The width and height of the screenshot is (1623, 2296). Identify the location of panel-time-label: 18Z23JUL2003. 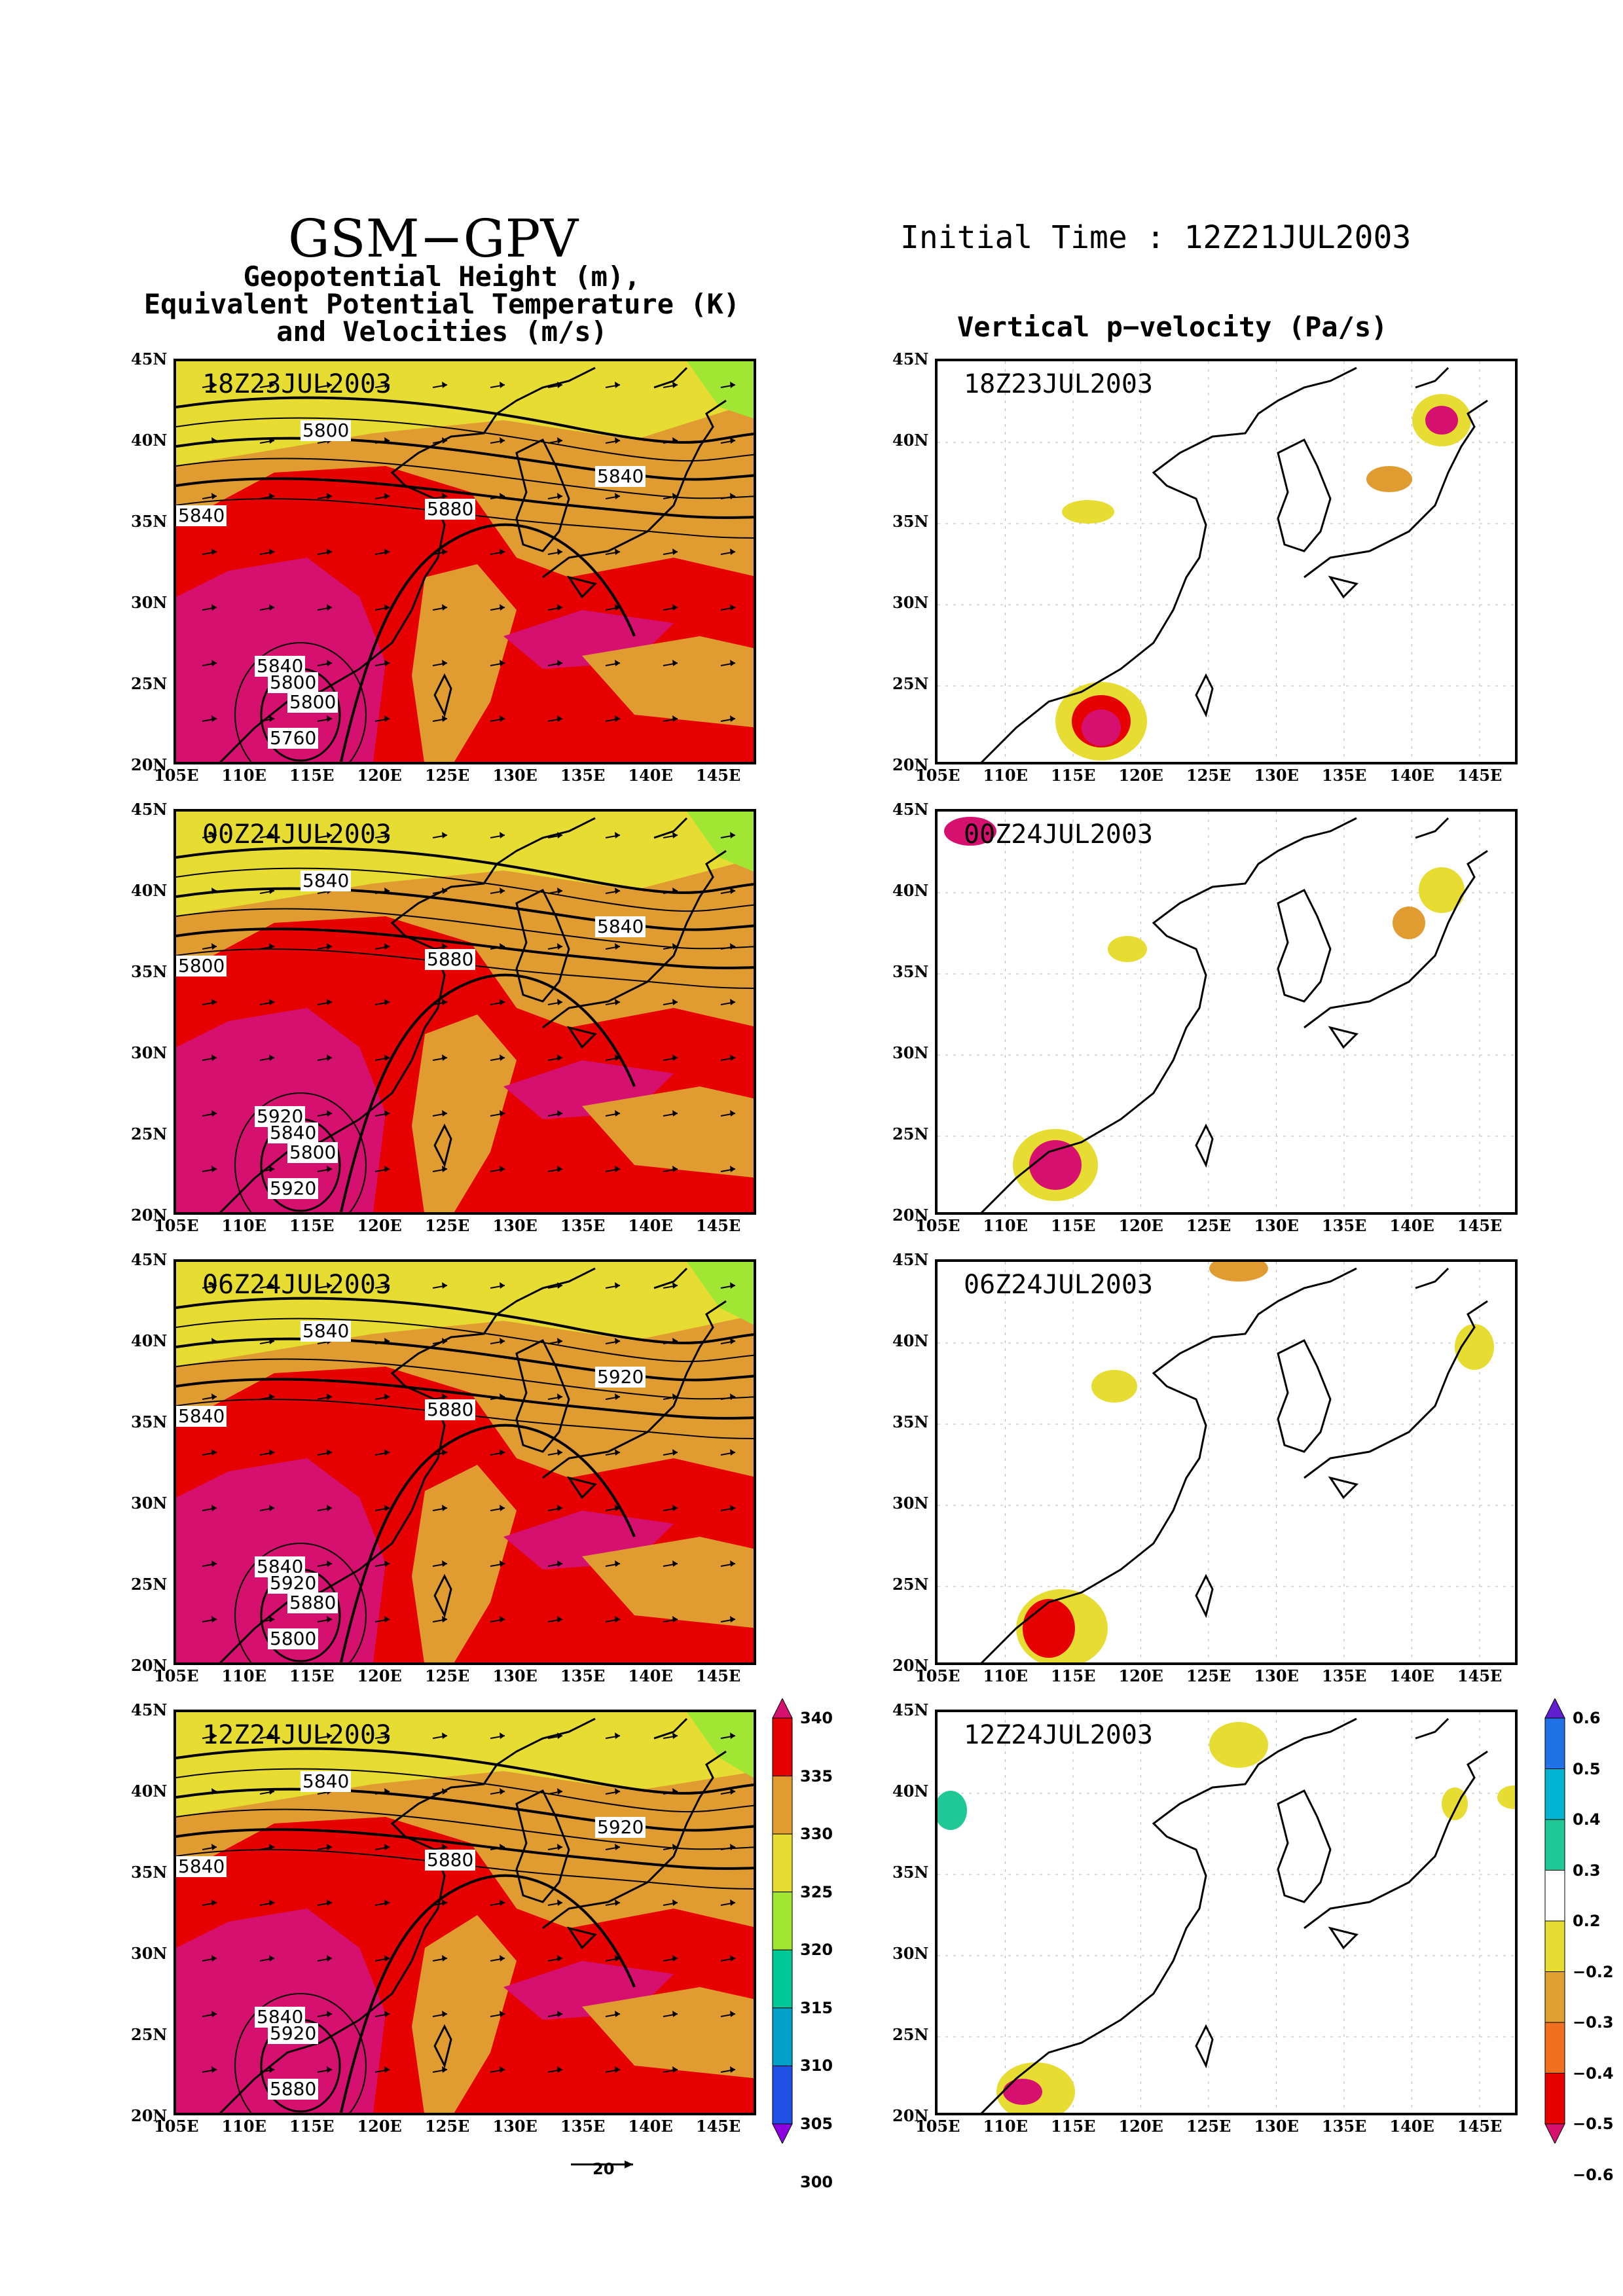
(297, 384).